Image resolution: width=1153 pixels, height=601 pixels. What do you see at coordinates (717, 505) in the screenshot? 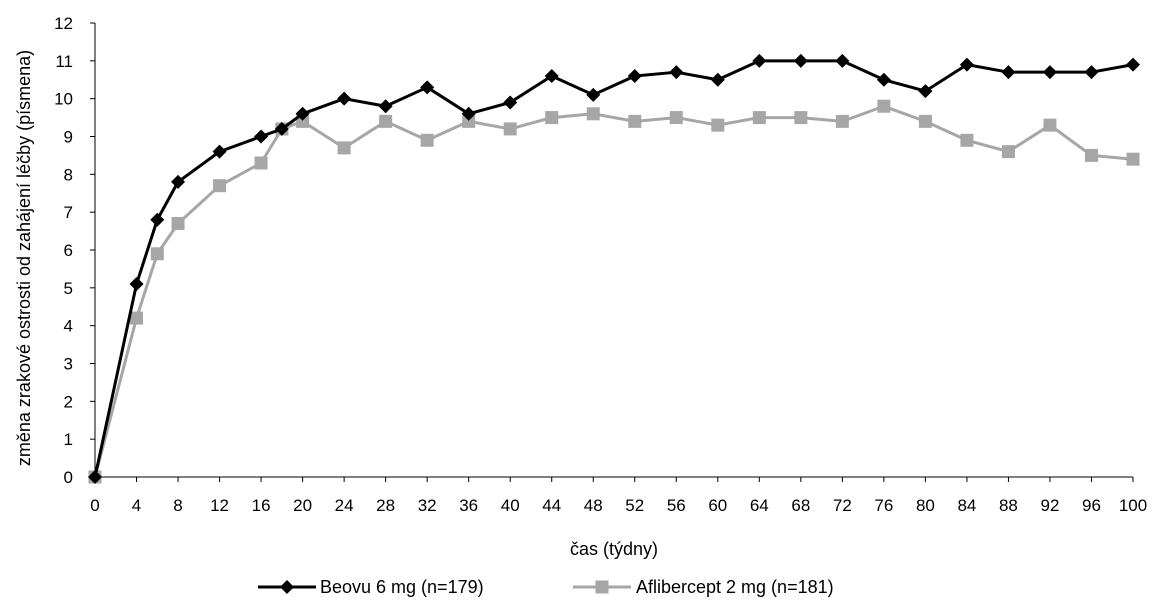
I see `x-tick-label: 60` at bounding box center [717, 505].